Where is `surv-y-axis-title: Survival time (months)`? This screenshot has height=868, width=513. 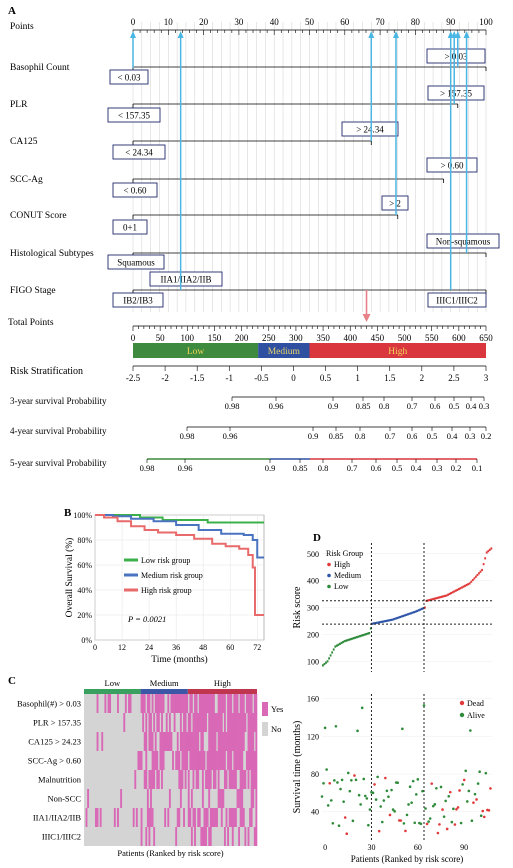 surv-y-axis-title: Survival time (months) is located at coordinates (297, 767).